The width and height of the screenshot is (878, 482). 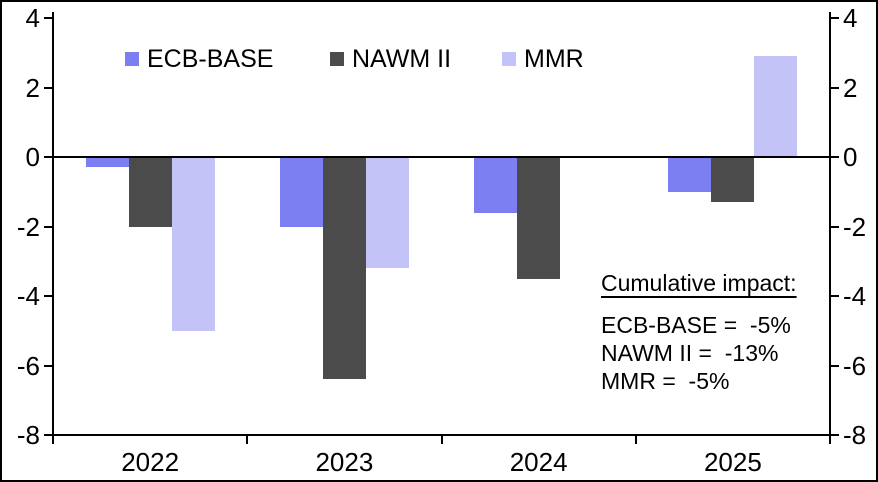 I want to click on bar-mmr-2023, so click(x=387, y=213).